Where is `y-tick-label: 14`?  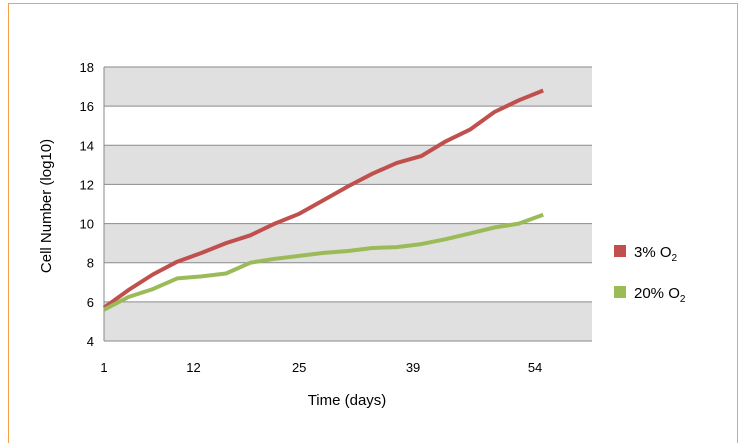
y-tick-label: 14 is located at coordinates (87, 145).